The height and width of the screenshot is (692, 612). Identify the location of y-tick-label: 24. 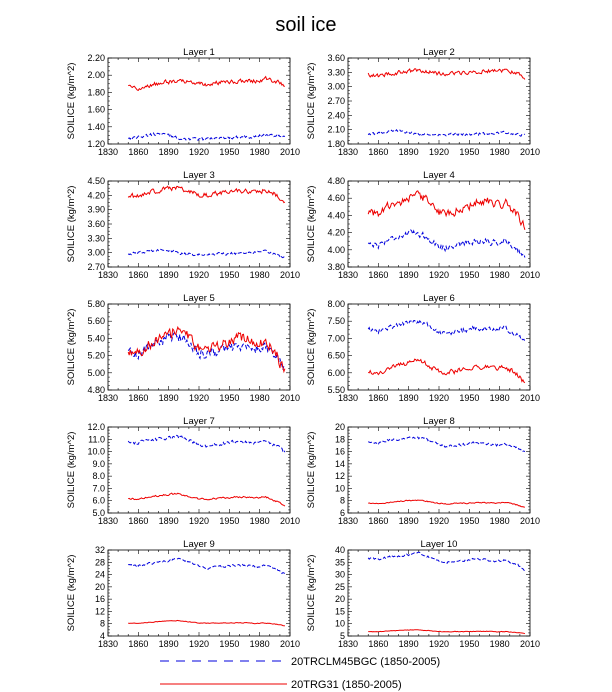
(100, 575).